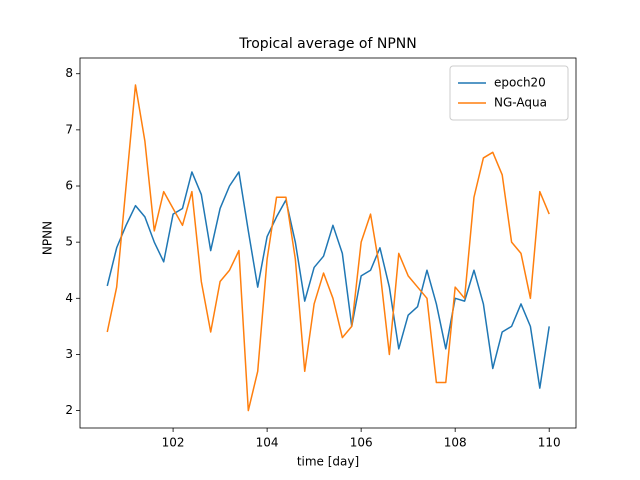 The height and width of the screenshot is (480, 640). Describe the element at coordinates (455, 443) in the screenshot. I see `x-tick-label: 108` at that location.